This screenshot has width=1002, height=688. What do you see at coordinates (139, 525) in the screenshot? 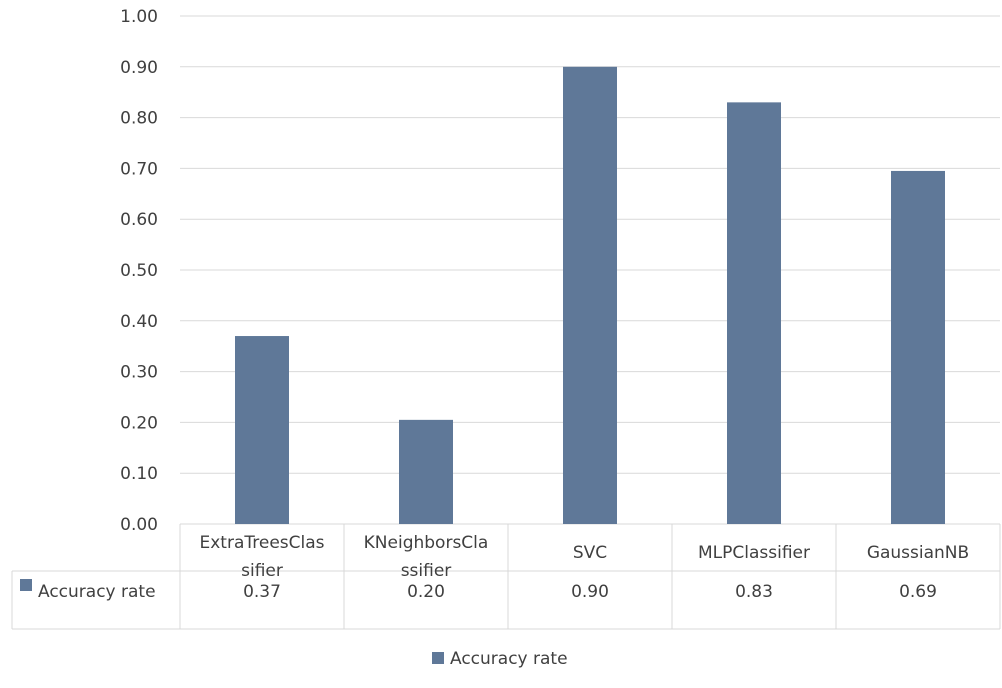
I see `y-tick-label: 0.00` at bounding box center [139, 525].